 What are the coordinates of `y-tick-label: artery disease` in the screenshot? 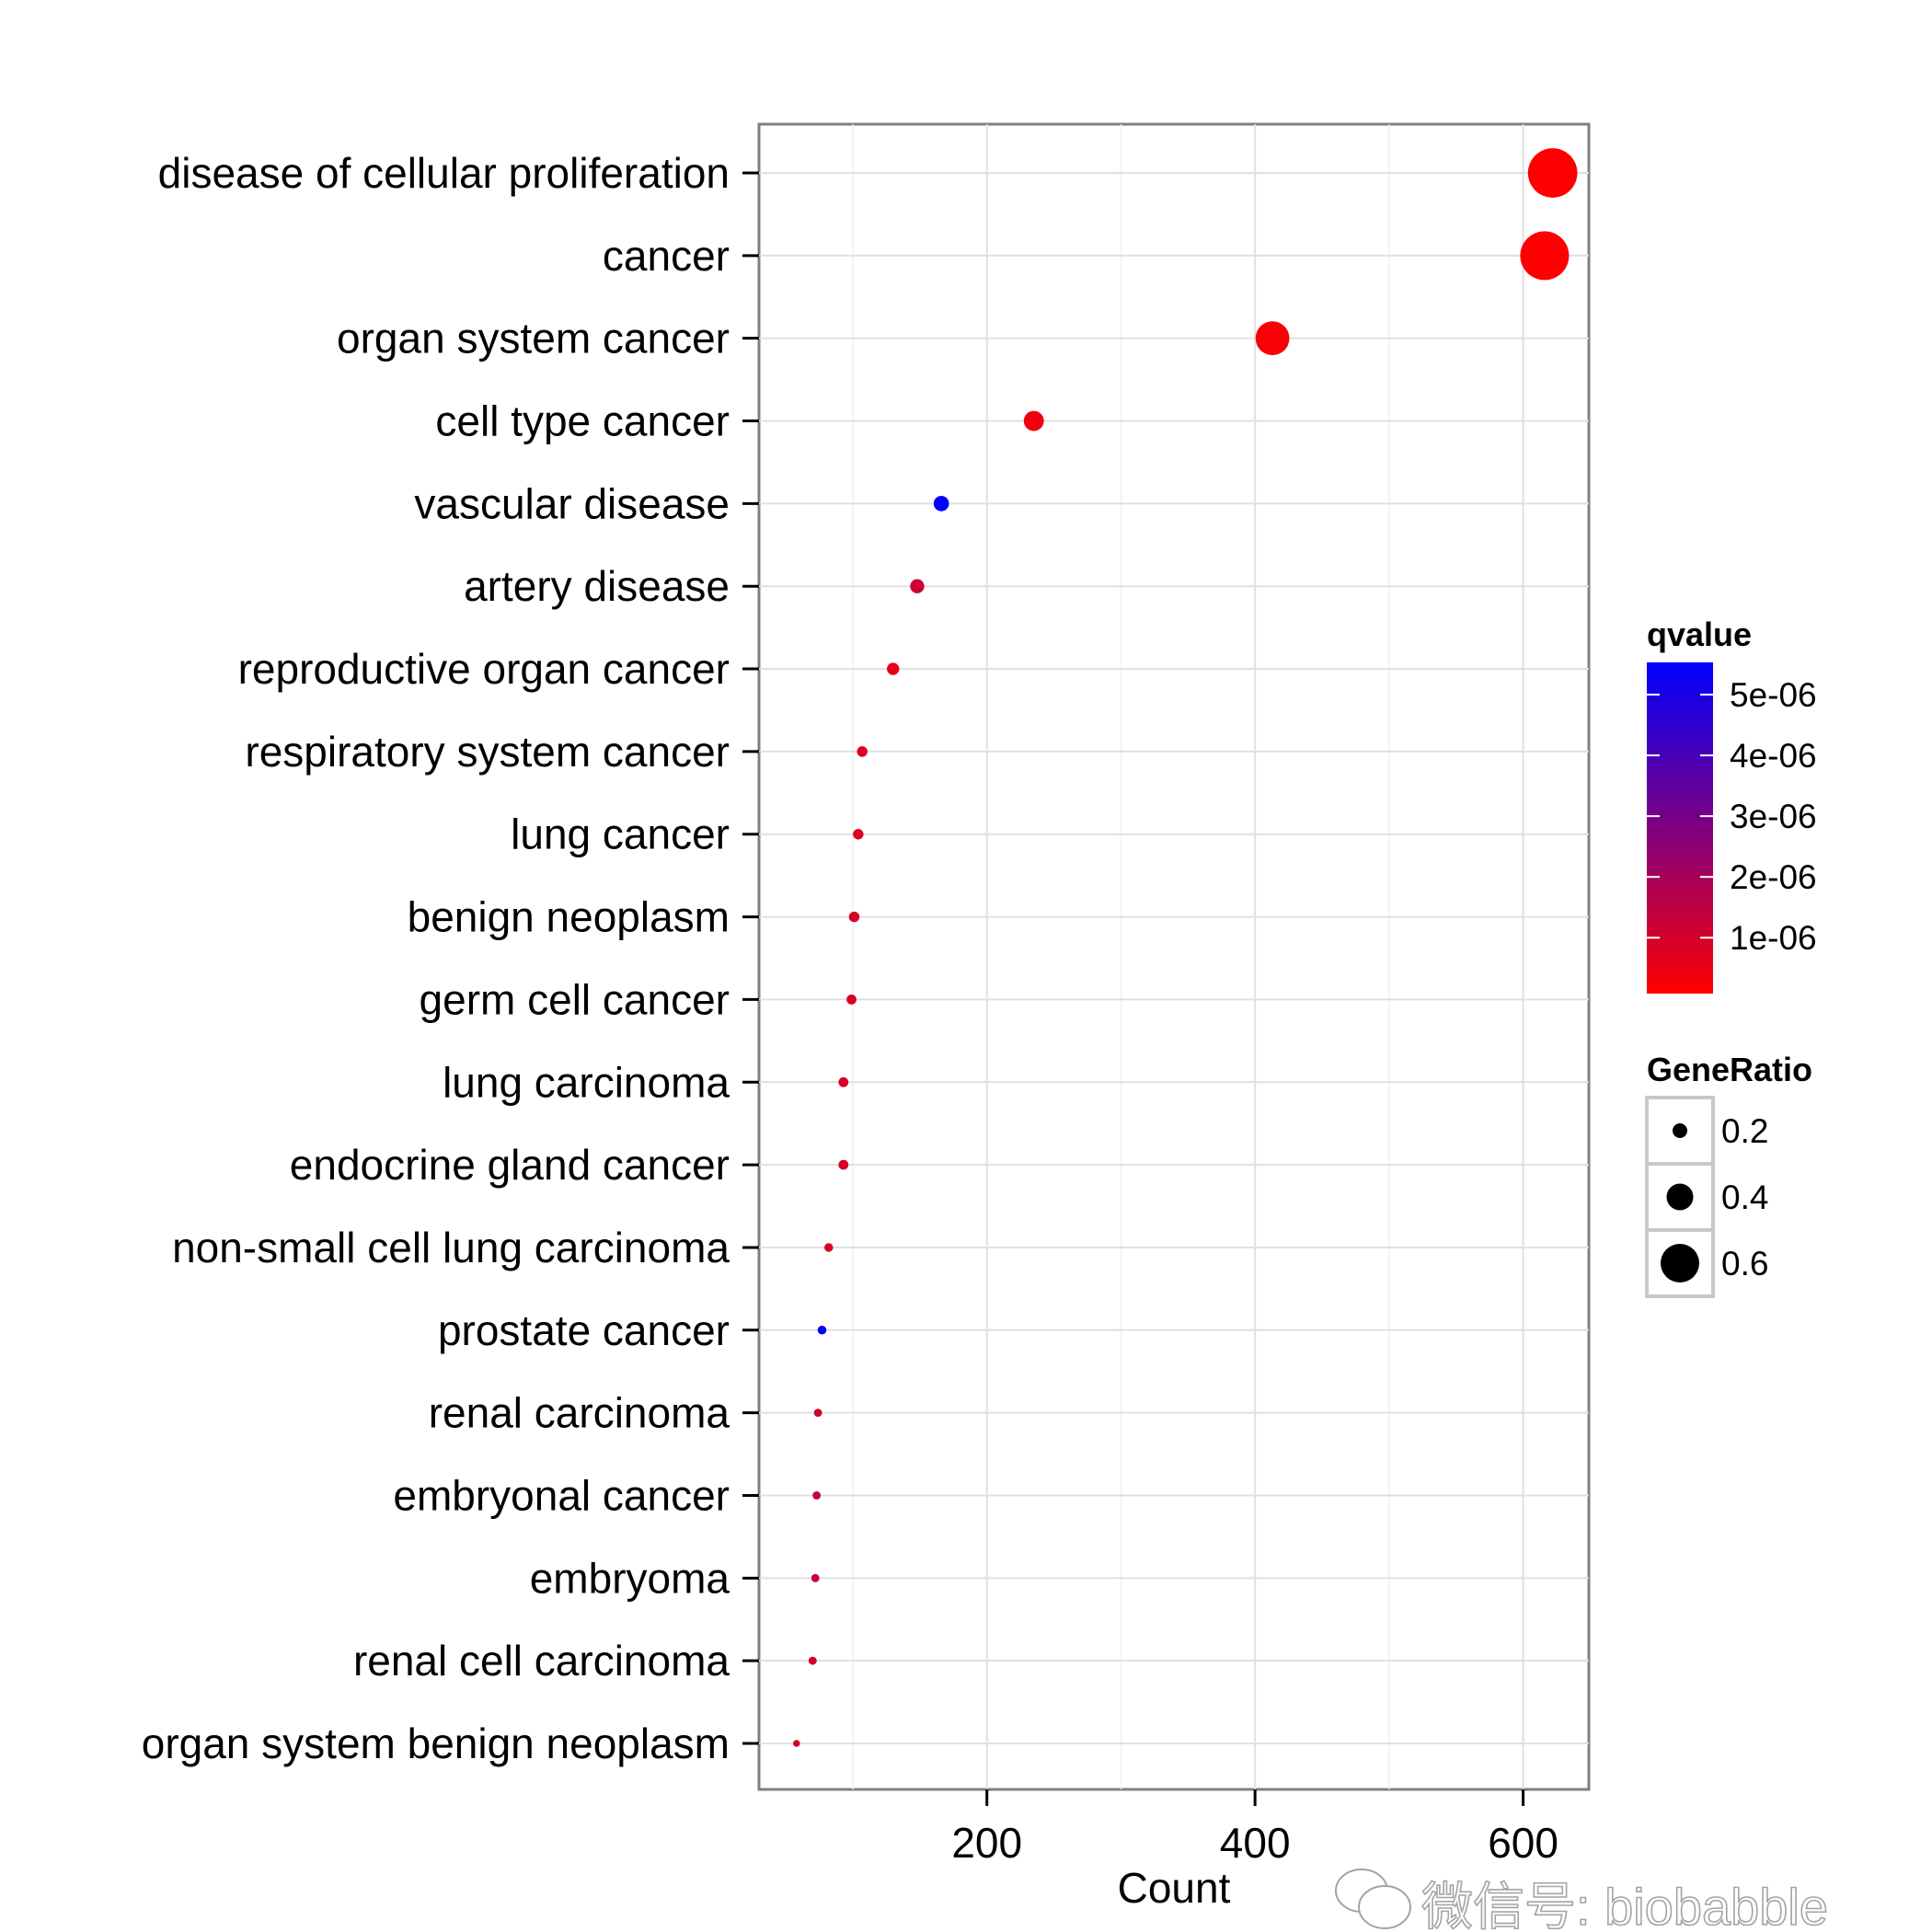 It's located at (597, 586).